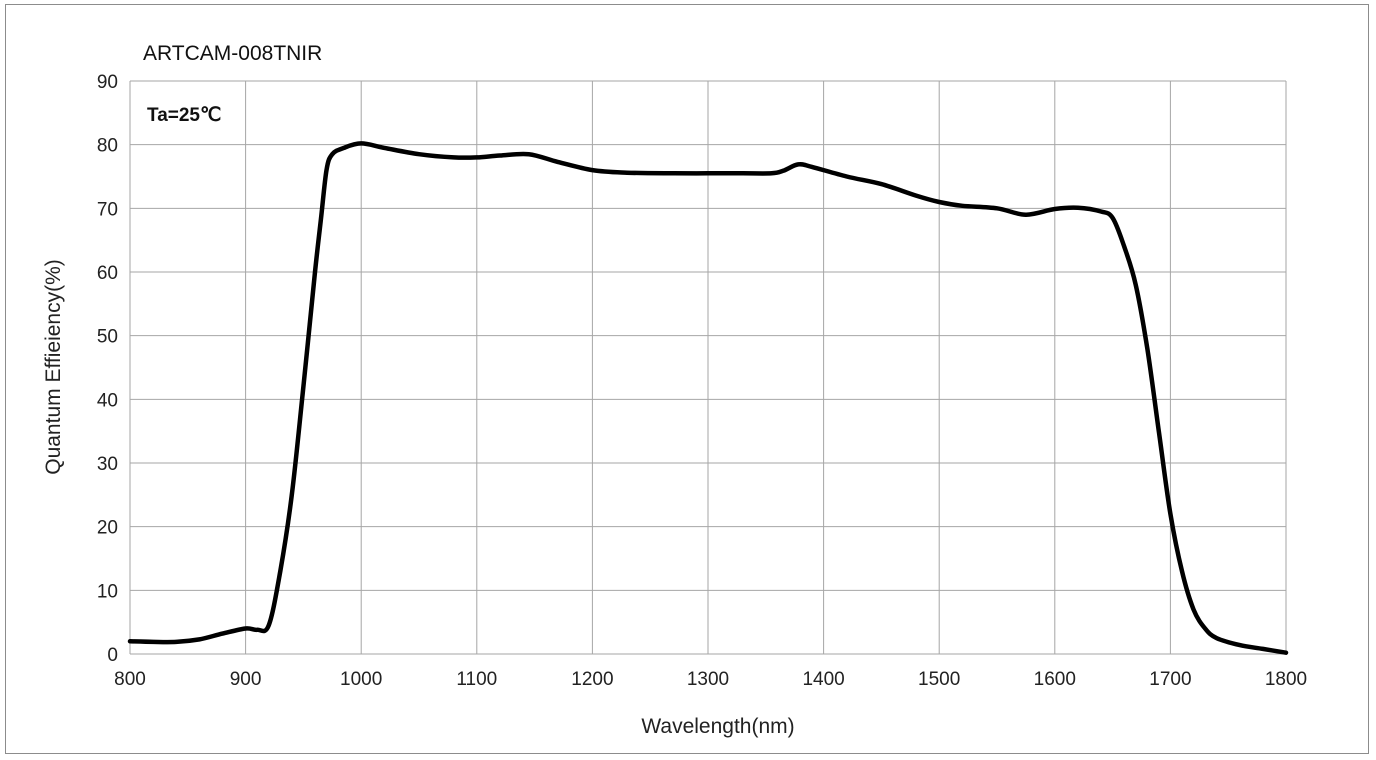 This screenshot has height=760, width=1376. What do you see at coordinates (232, 53) in the screenshot?
I see `chart-title: ARTCAM-008TNIR` at bounding box center [232, 53].